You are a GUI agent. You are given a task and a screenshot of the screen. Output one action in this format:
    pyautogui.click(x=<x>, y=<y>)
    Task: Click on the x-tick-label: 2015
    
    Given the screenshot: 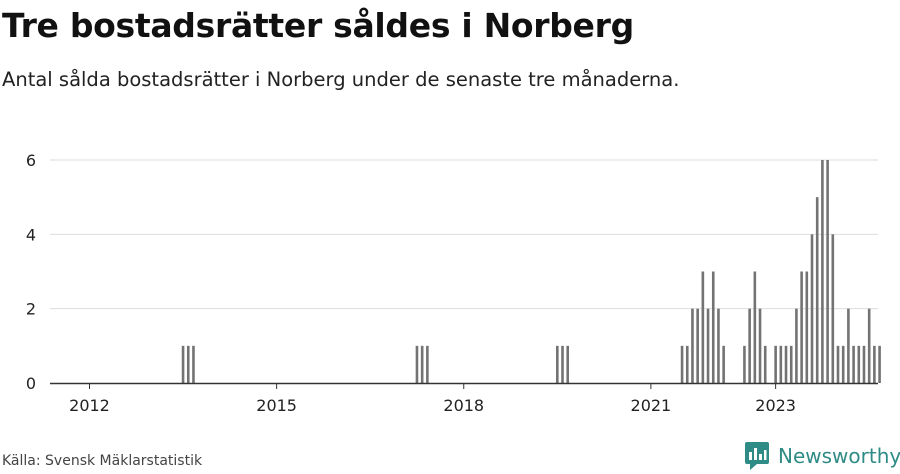 What is the action you would take?
    pyautogui.click(x=276, y=405)
    